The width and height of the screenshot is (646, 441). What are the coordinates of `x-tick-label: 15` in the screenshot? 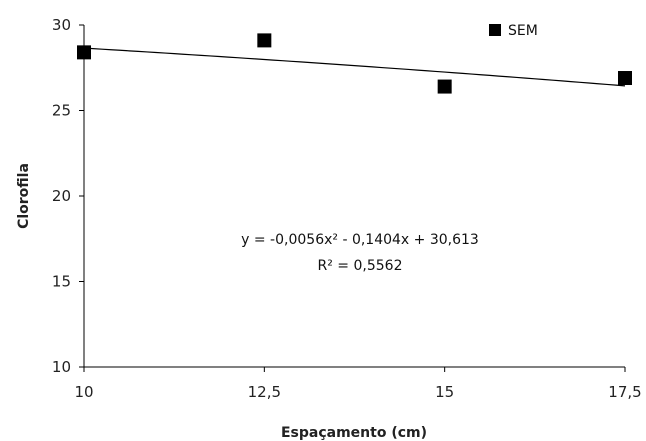 It's located at (444, 392).